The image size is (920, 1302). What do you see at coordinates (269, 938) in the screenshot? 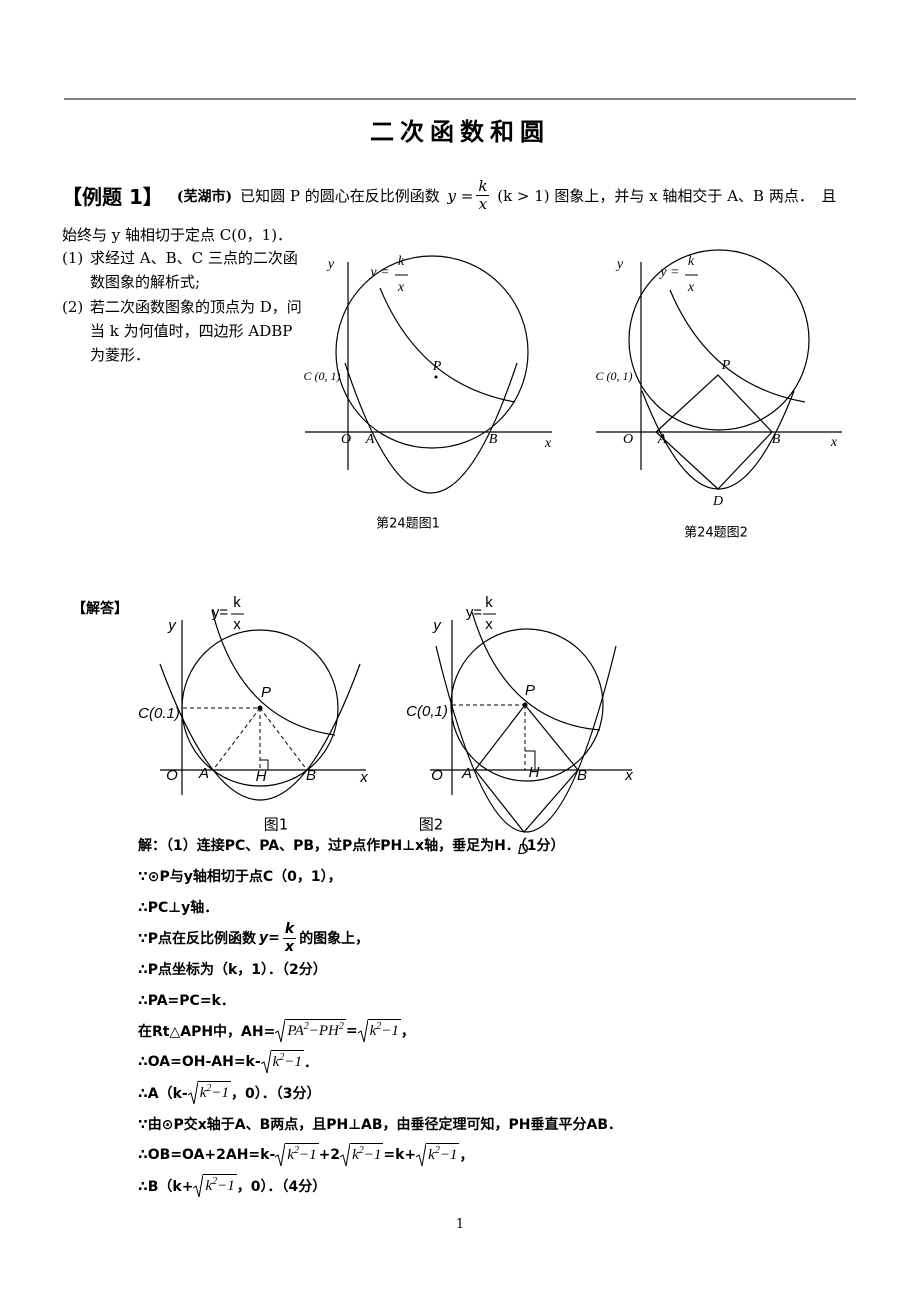
I see `formula-lhs: y=` at bounding box center [269, 938].